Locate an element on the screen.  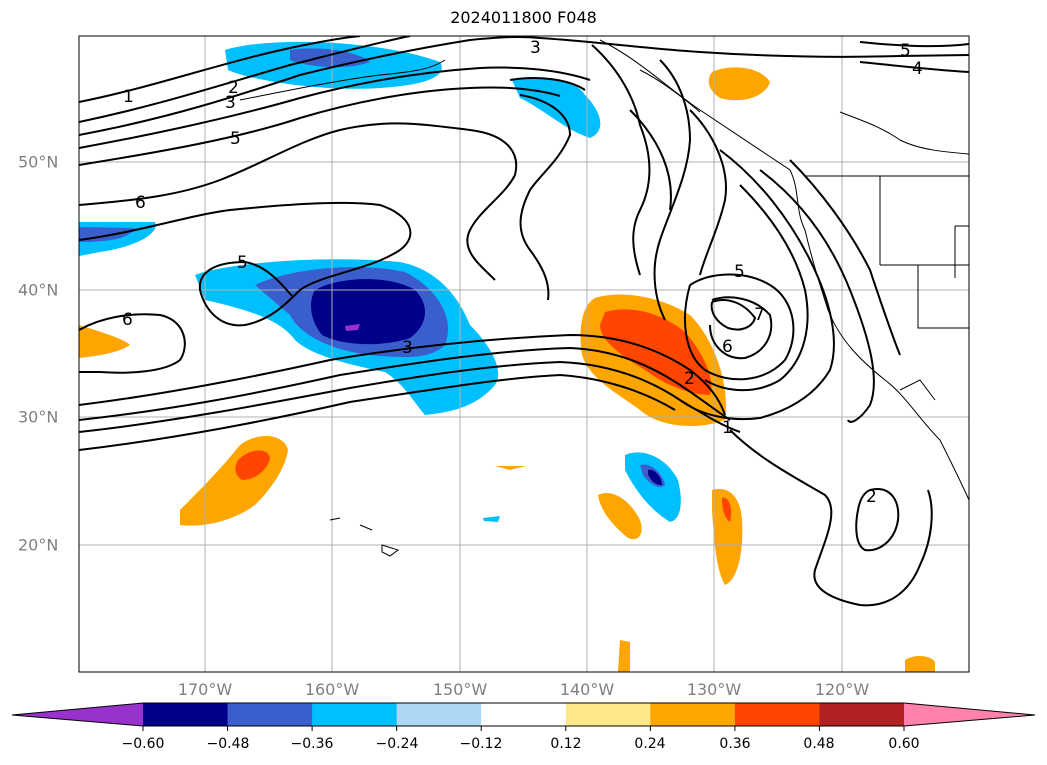
shade-positive-southwest-core is located at coordinates (252, 465).